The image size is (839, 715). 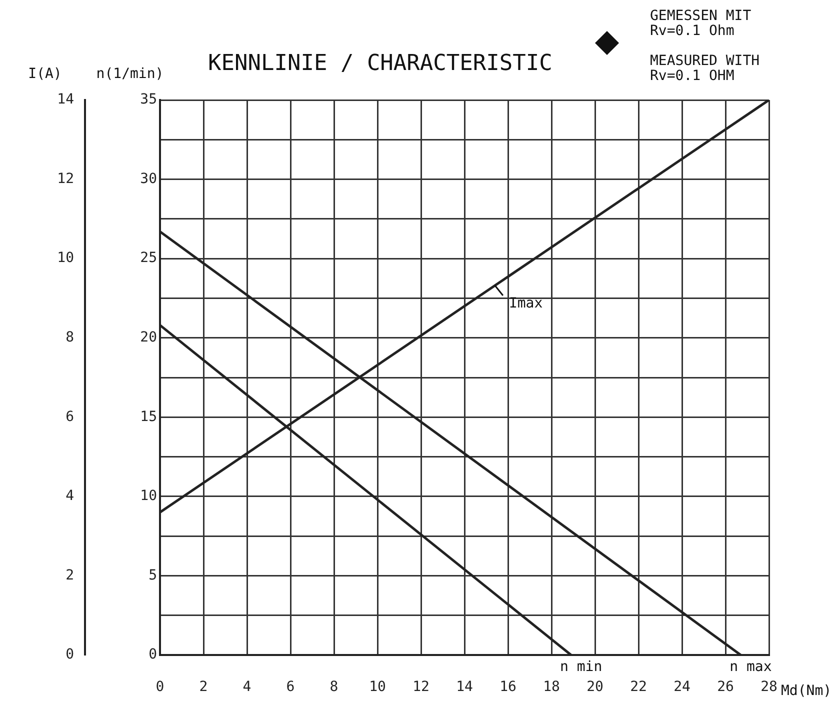 What do you see at coordinates (638, 687) in the screenshot?
I see `x-tick-label: 22` at bounding box center [638, 687].